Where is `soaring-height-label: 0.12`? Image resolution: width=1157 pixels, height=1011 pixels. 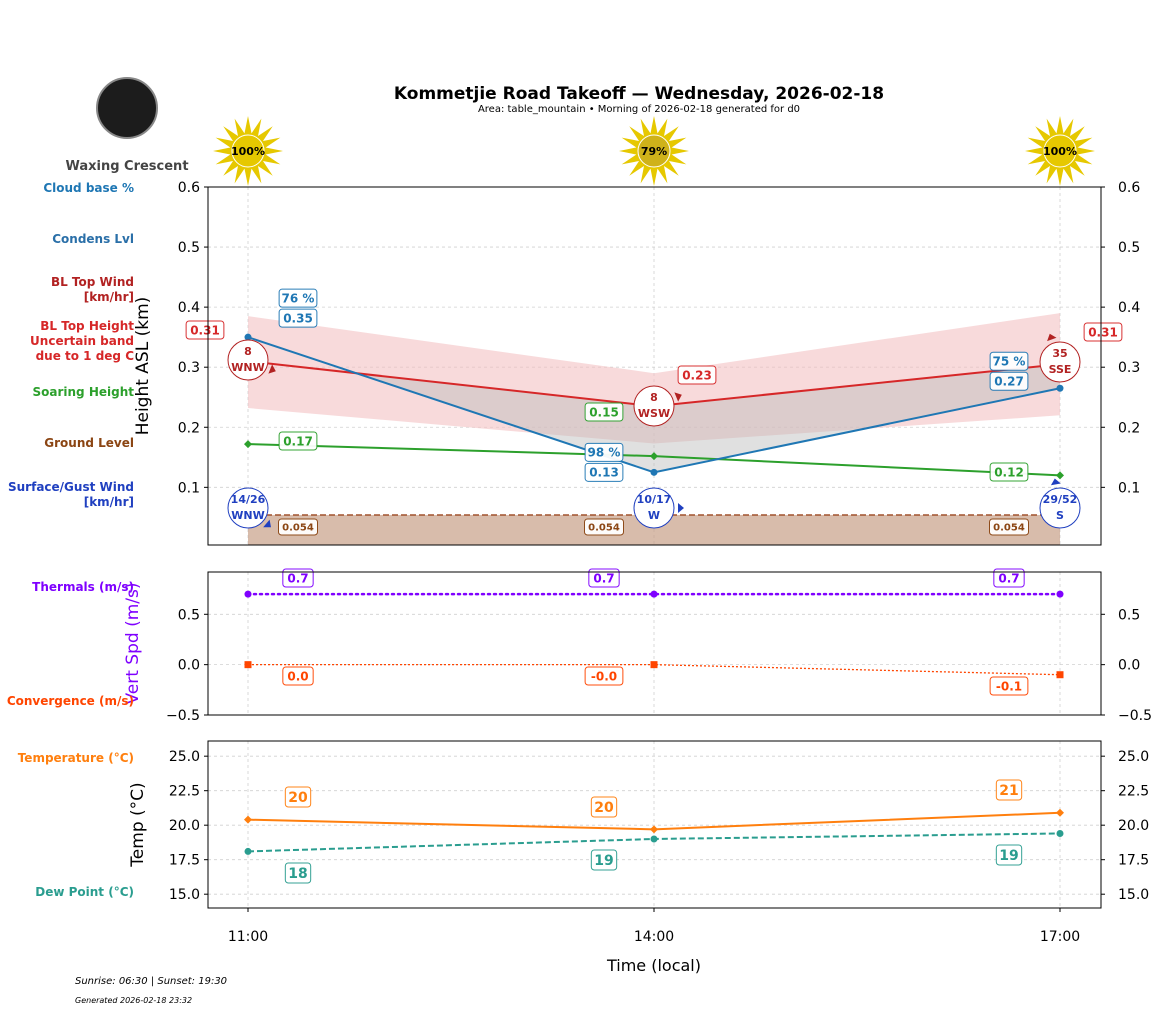
soaring-height-label: 0.12 is located at coordinates (1009, 472).